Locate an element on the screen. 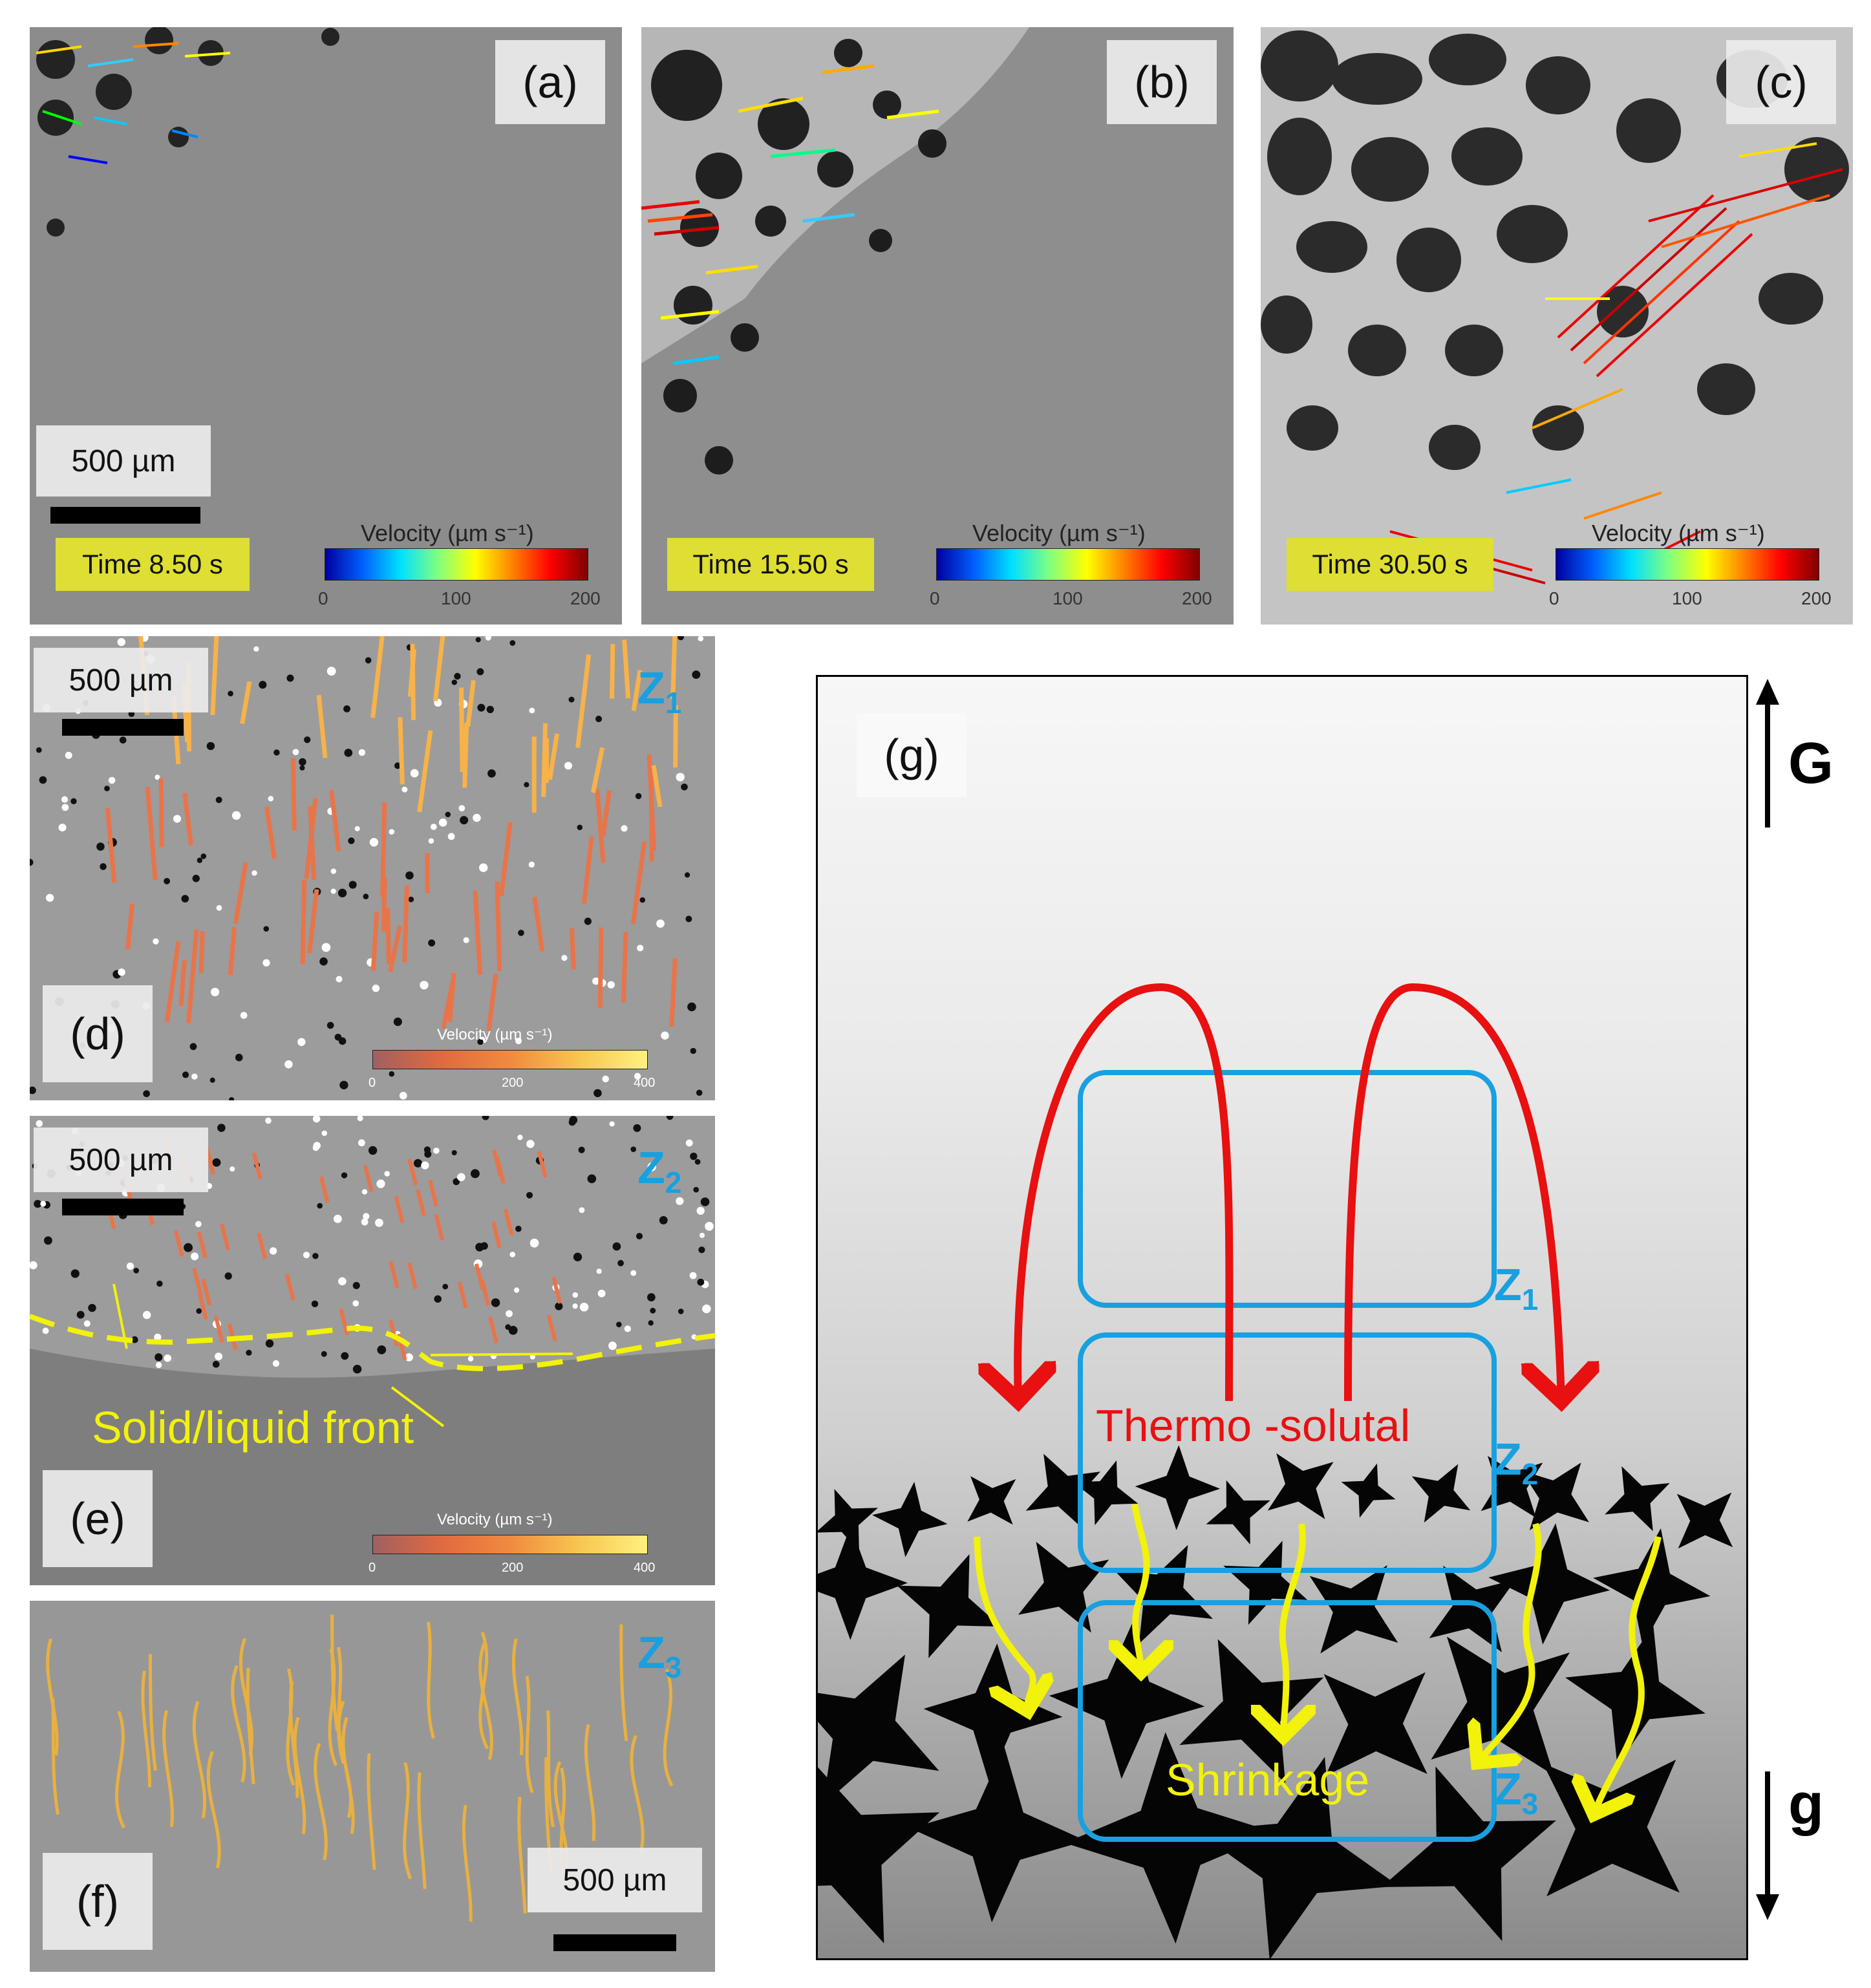 The width and height of the screenshot is (1871, 1988). panel-a-label: (a) is located at coordinates (550, 82).